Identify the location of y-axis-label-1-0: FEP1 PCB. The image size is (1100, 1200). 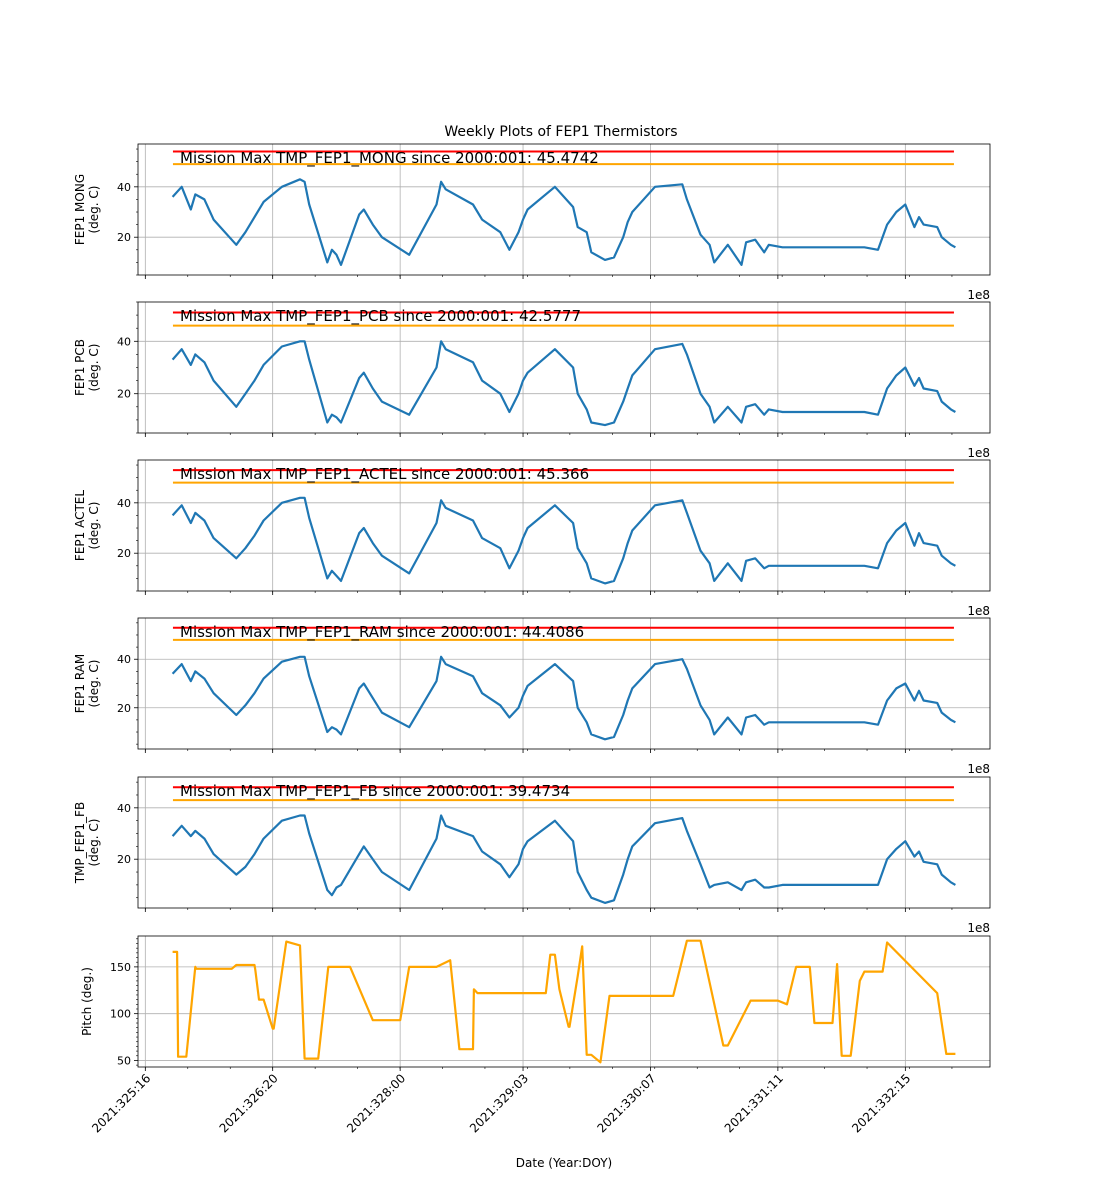
(80, 367).